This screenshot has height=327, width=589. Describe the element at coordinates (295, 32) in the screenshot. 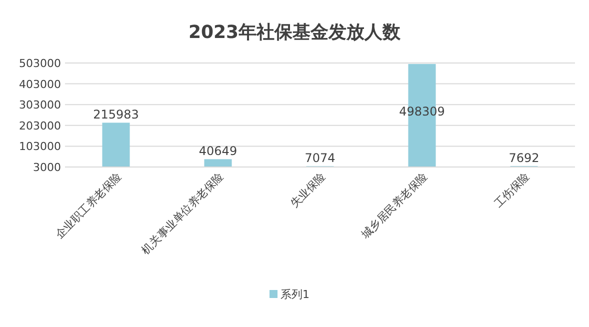

I see `chart-title: 2023年社保基金发放人数` at that location.